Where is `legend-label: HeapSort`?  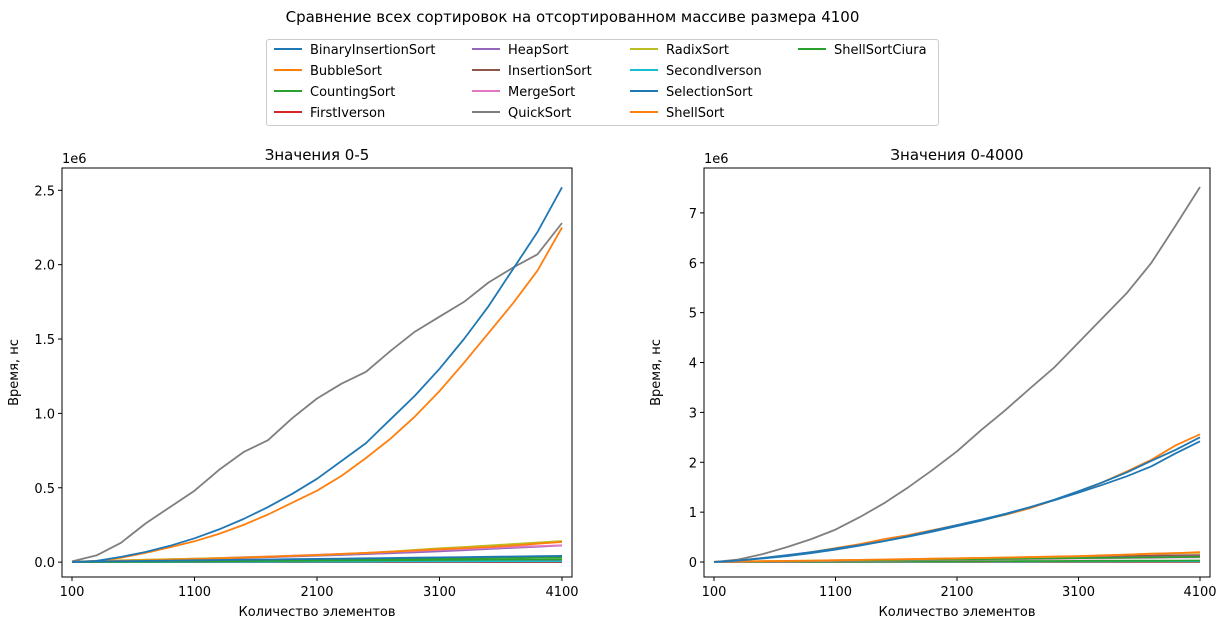 legend-label: HeapSort is located at coordinates (538, 50).